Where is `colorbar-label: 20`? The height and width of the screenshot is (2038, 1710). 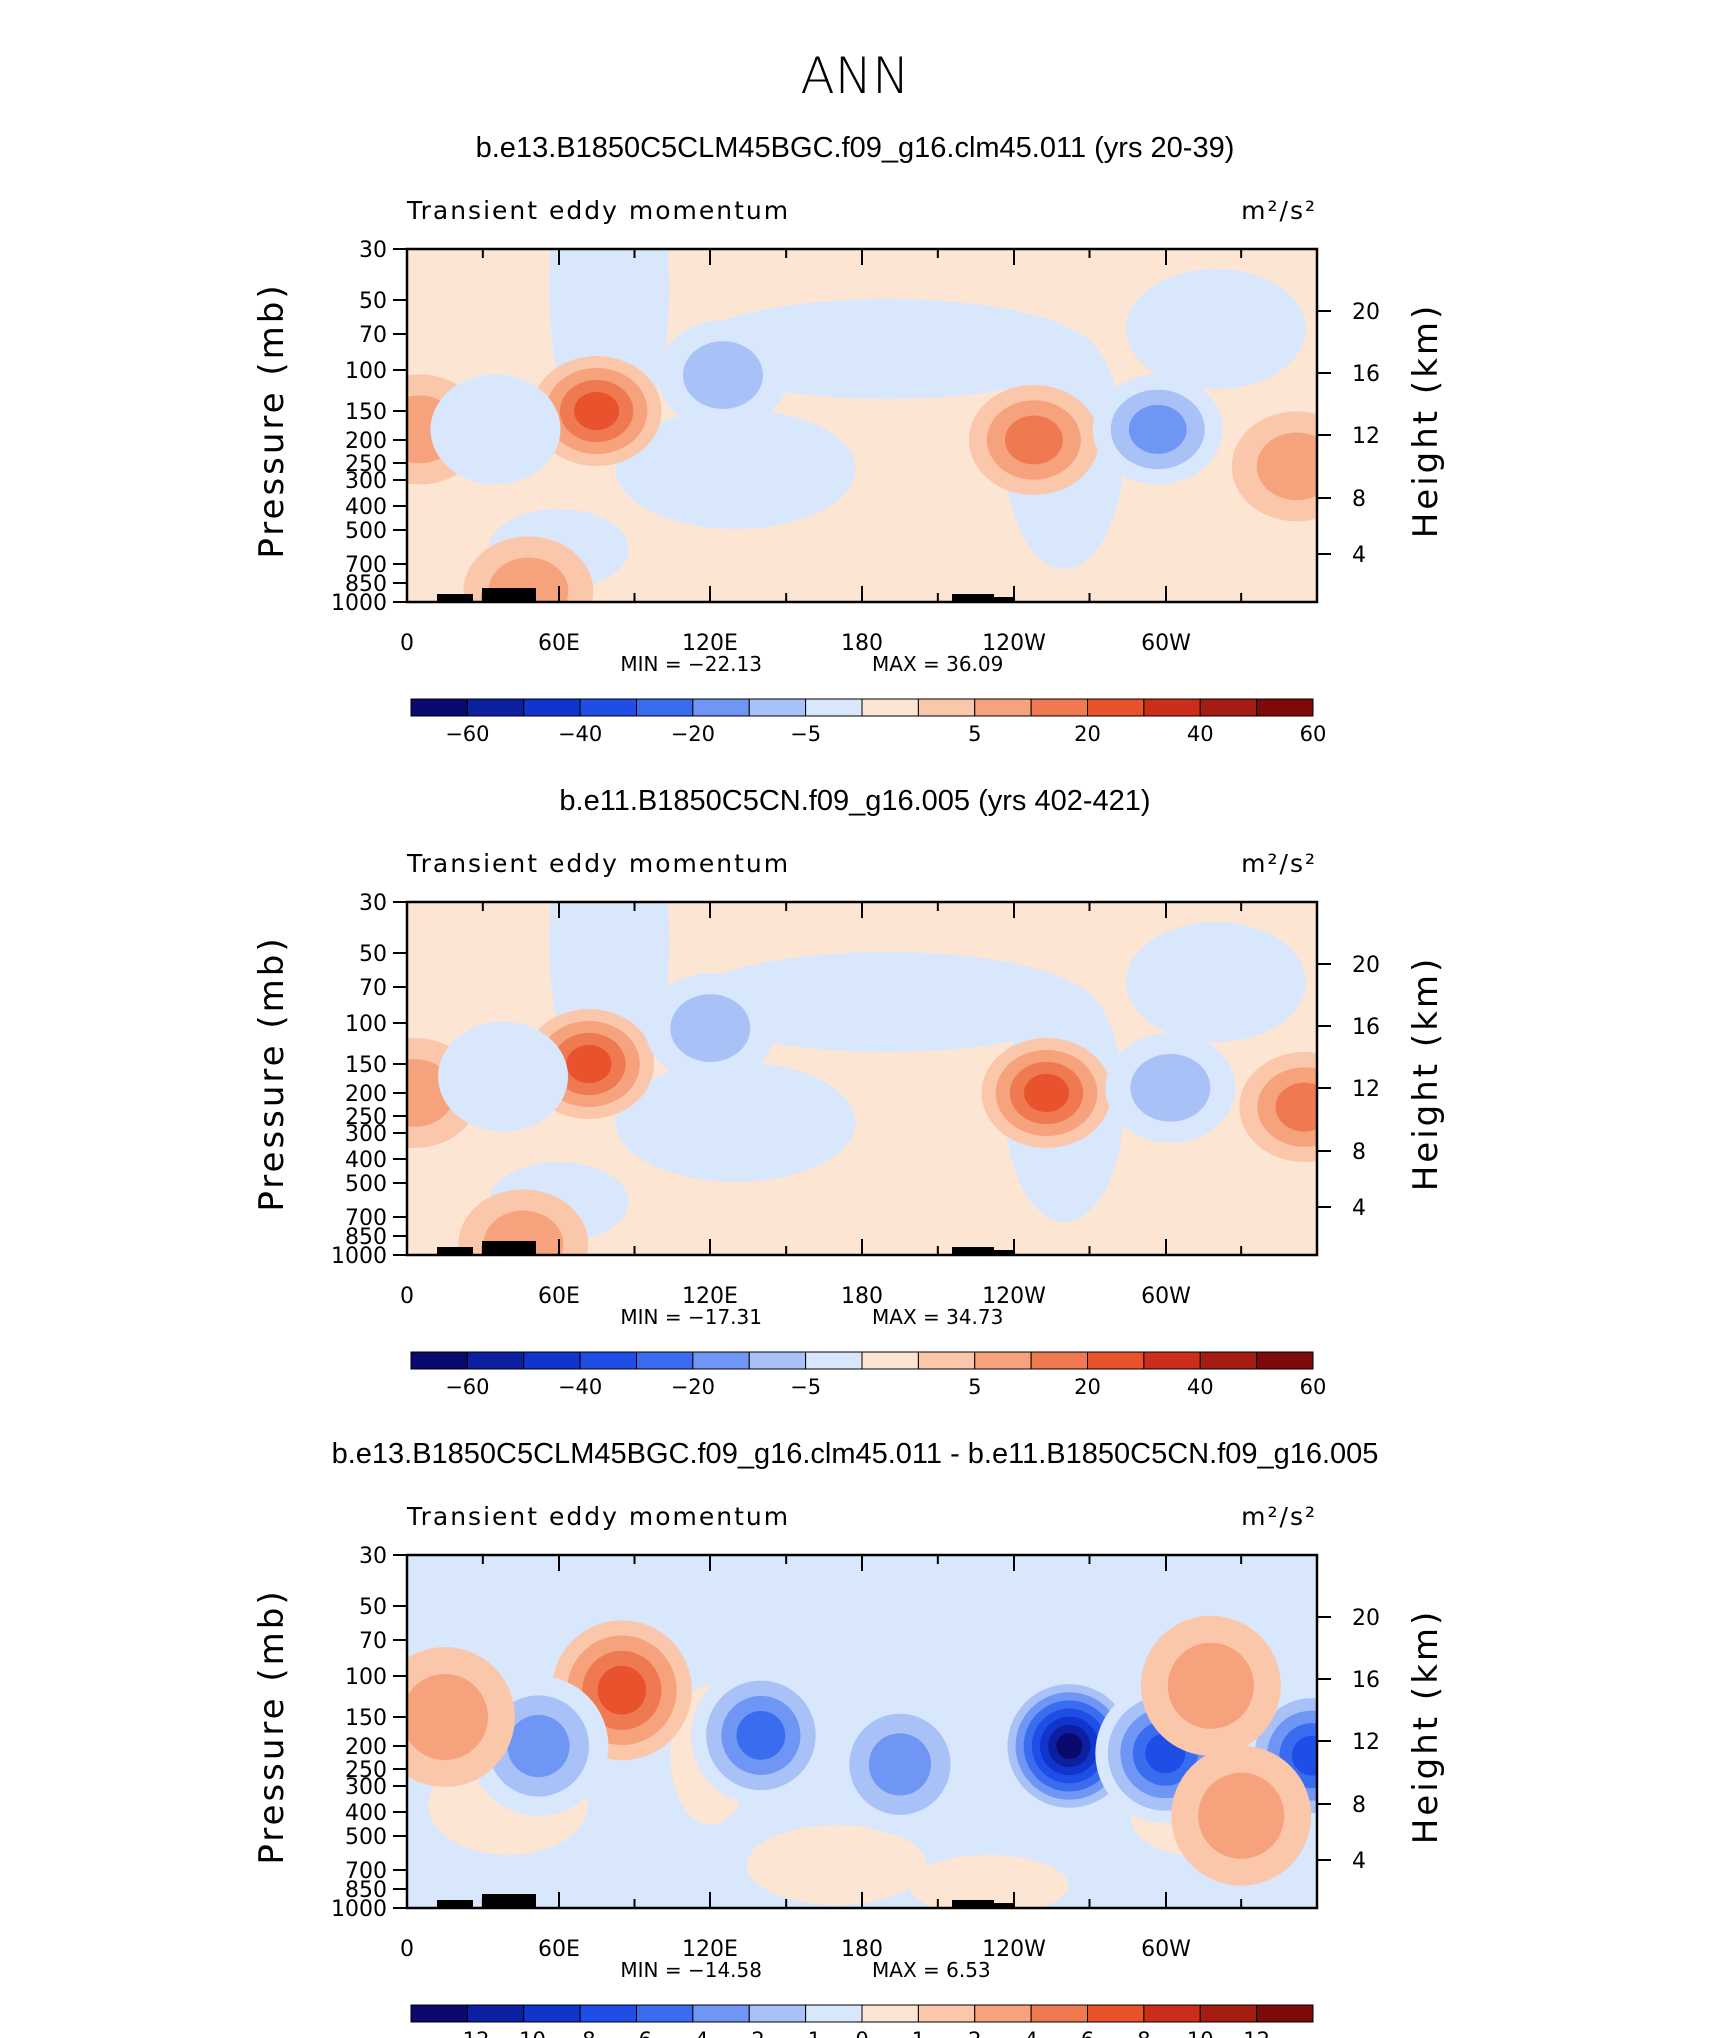 colorbar-label: 20 is located at coordinates (1087, 734).